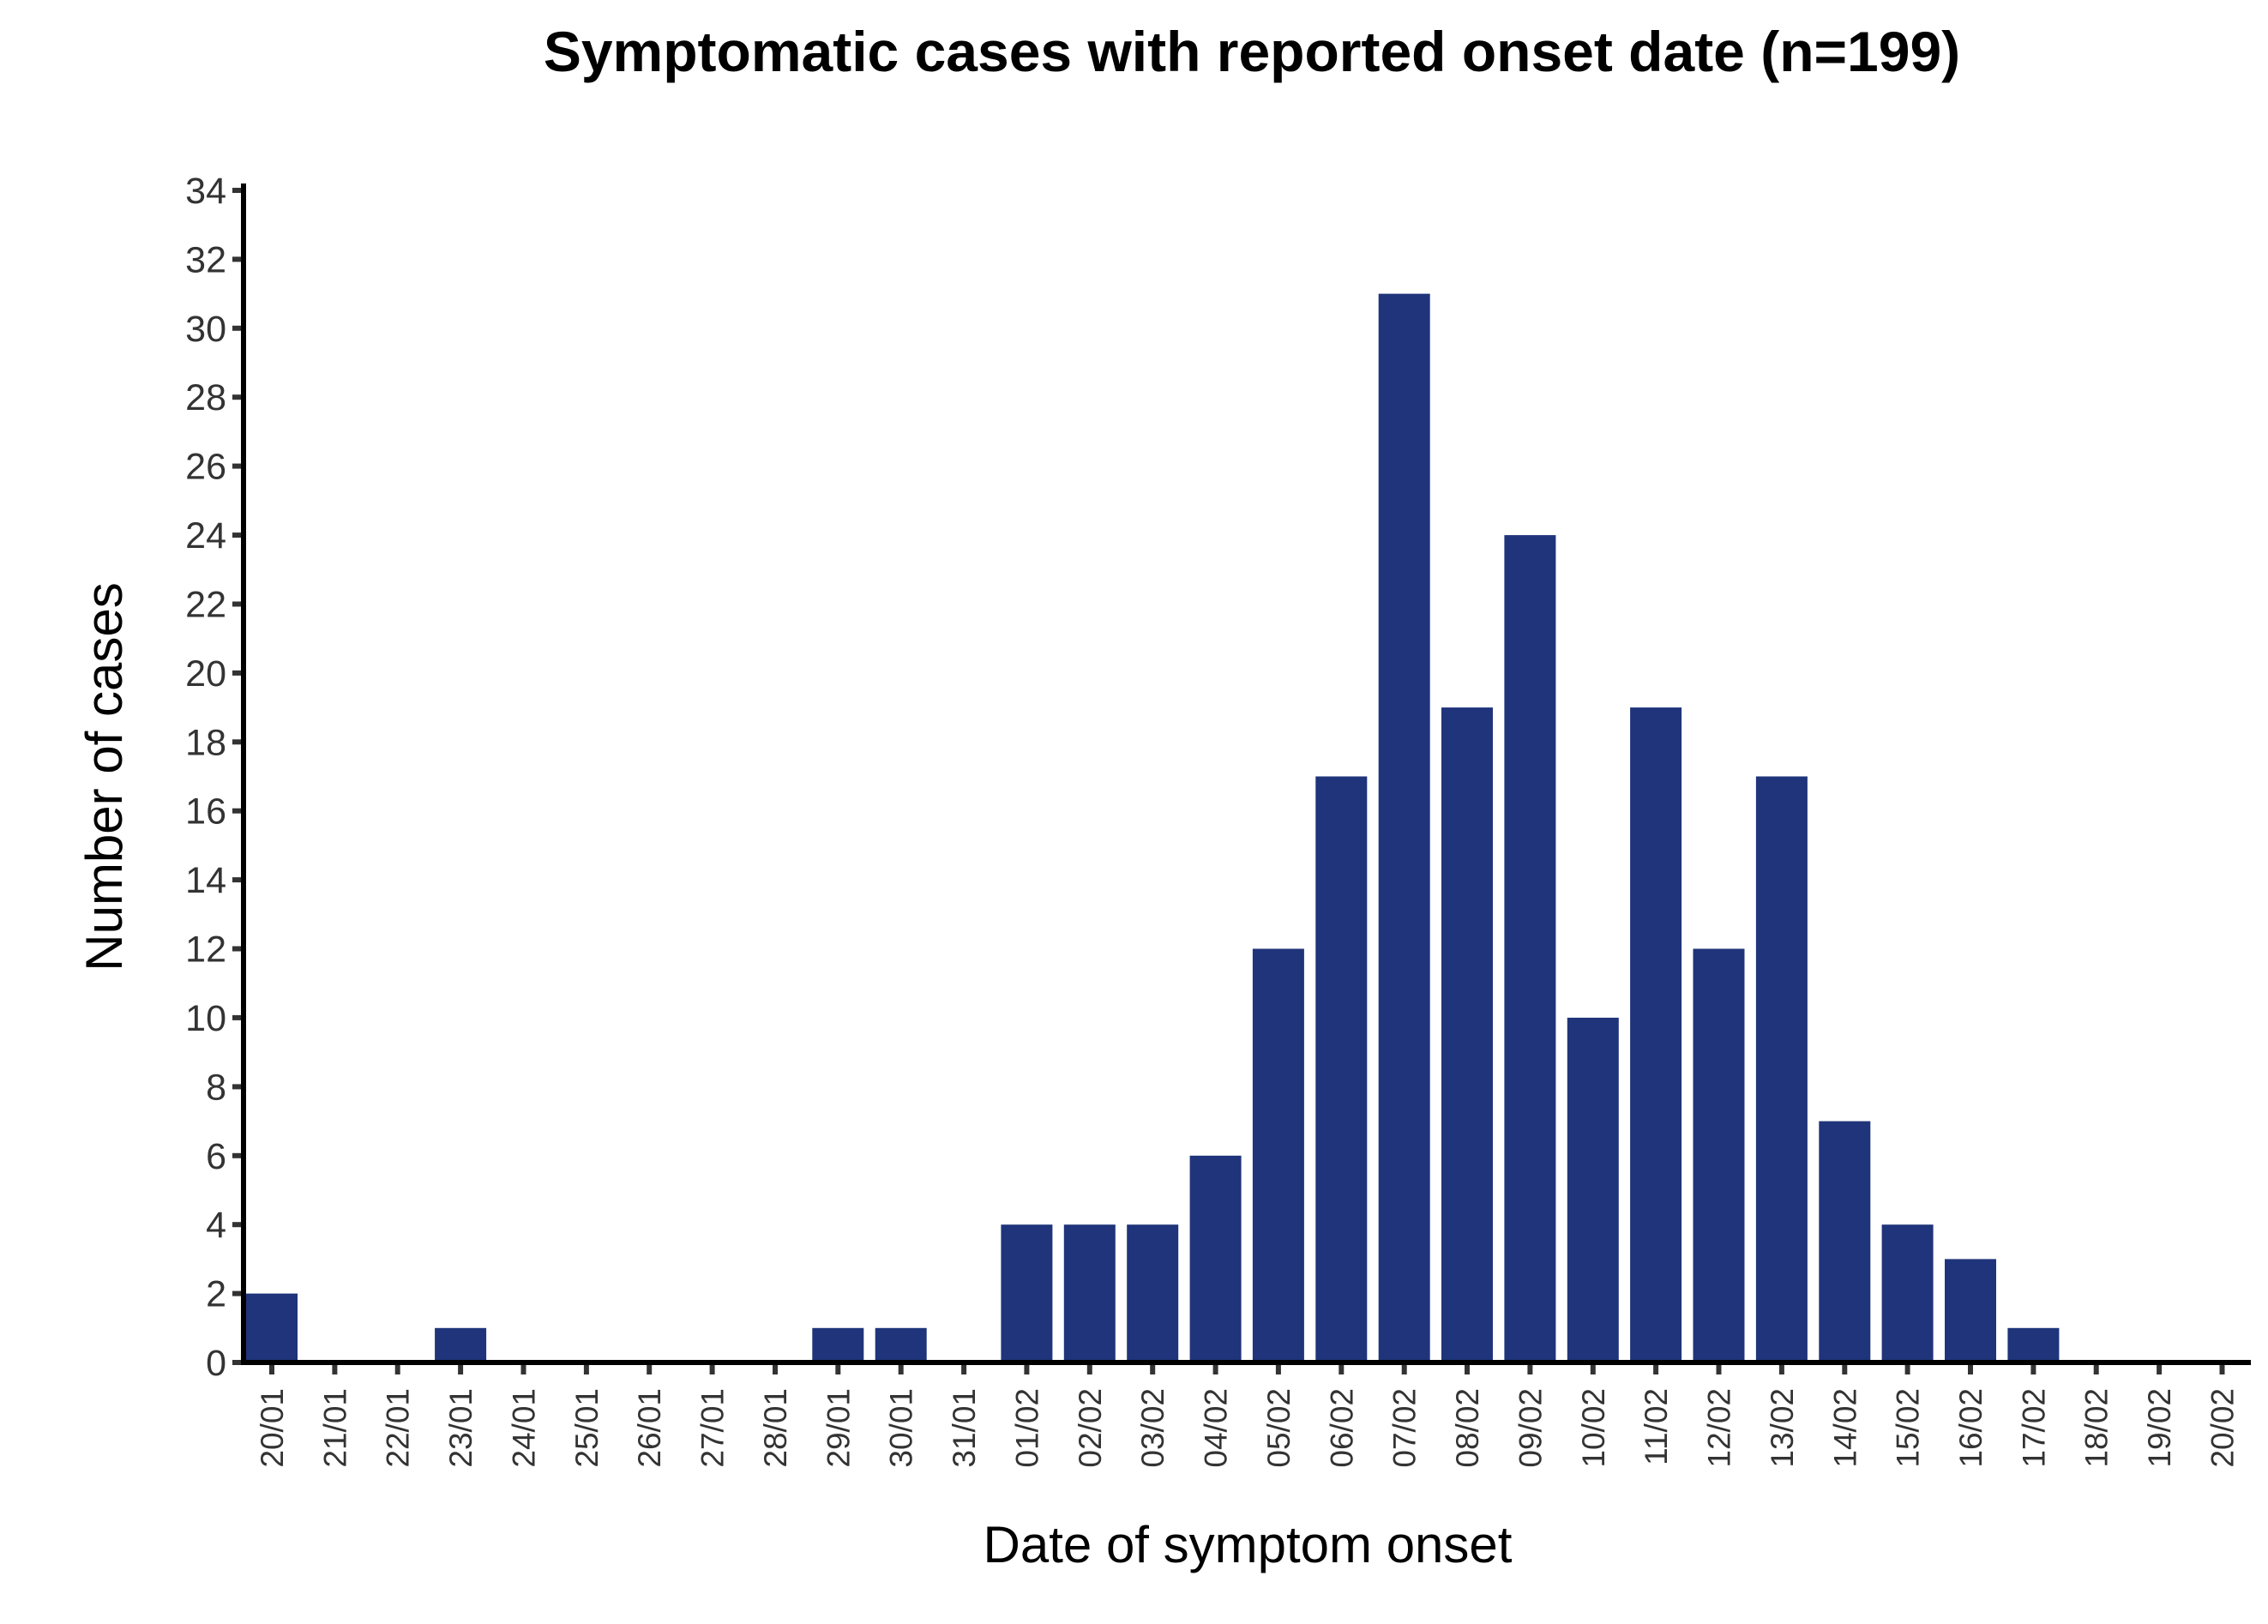 This screenshot has width=2268, height=1624. Describe the element at coordinates (1908, 1428) in the screenshot. I see `x-tick-label: 15/02` at that location.